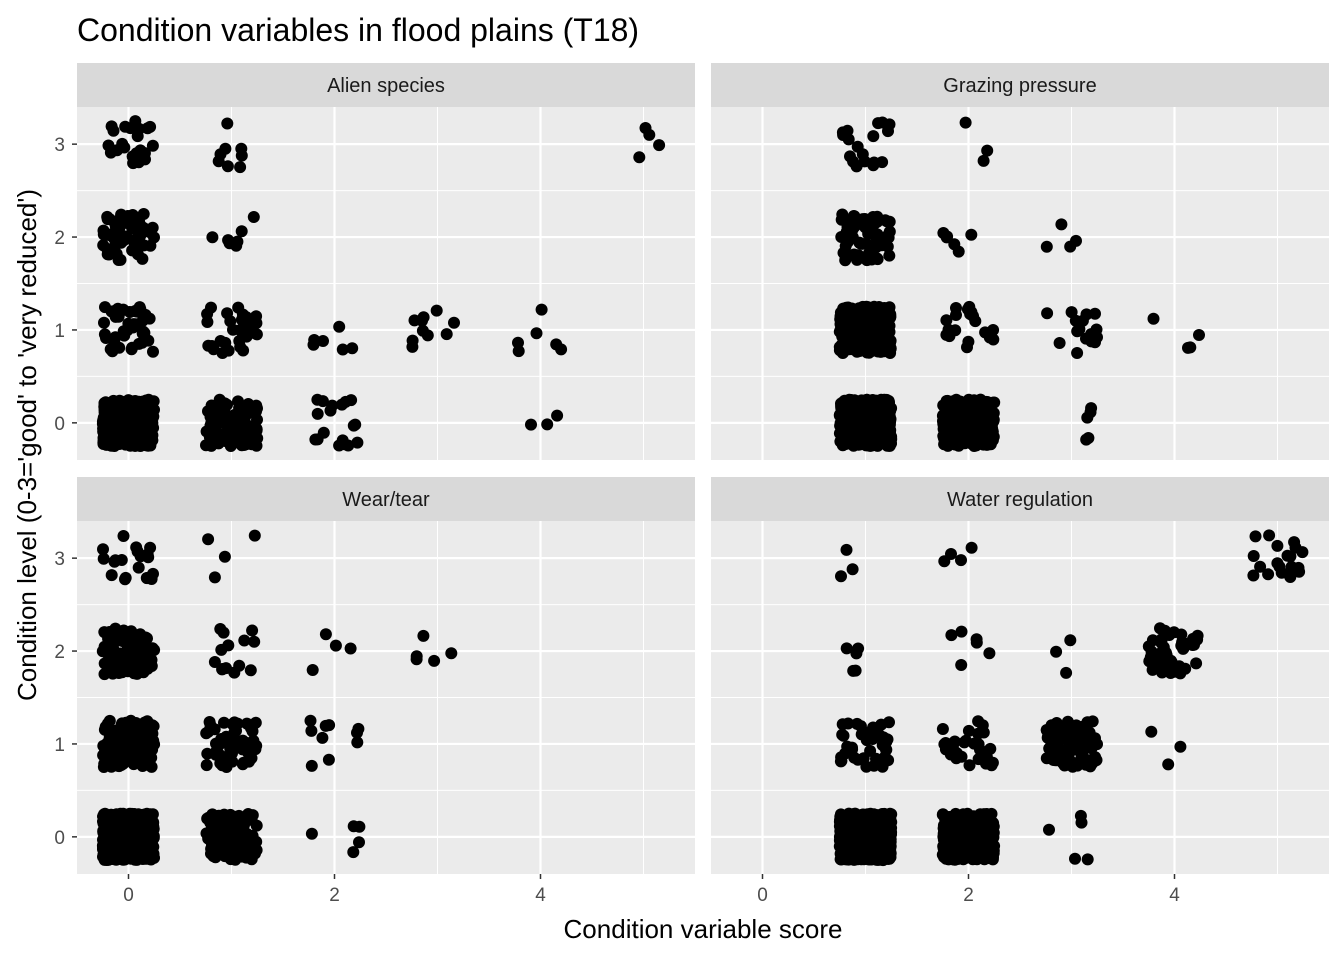 Image resolution: width=1344 pixels, height=960 pixels. What do you see at coordinates (128, 895) in the screenshot?
I see `x-tick-label: 0` at bounding box center [128, 895].